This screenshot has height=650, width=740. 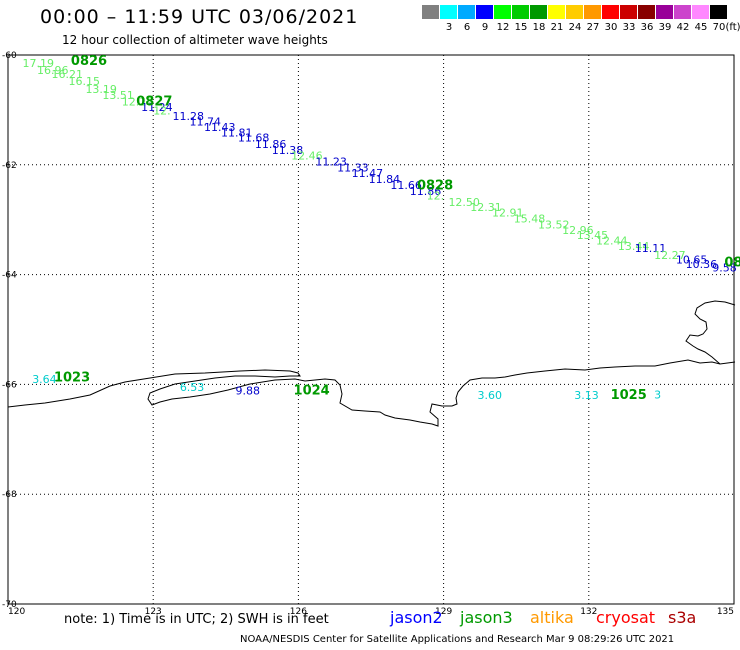 What do you see at coordinates (725, 612) in the screenshot?
I see `lon-tick-label: 135` at bounding box center [725, 612].